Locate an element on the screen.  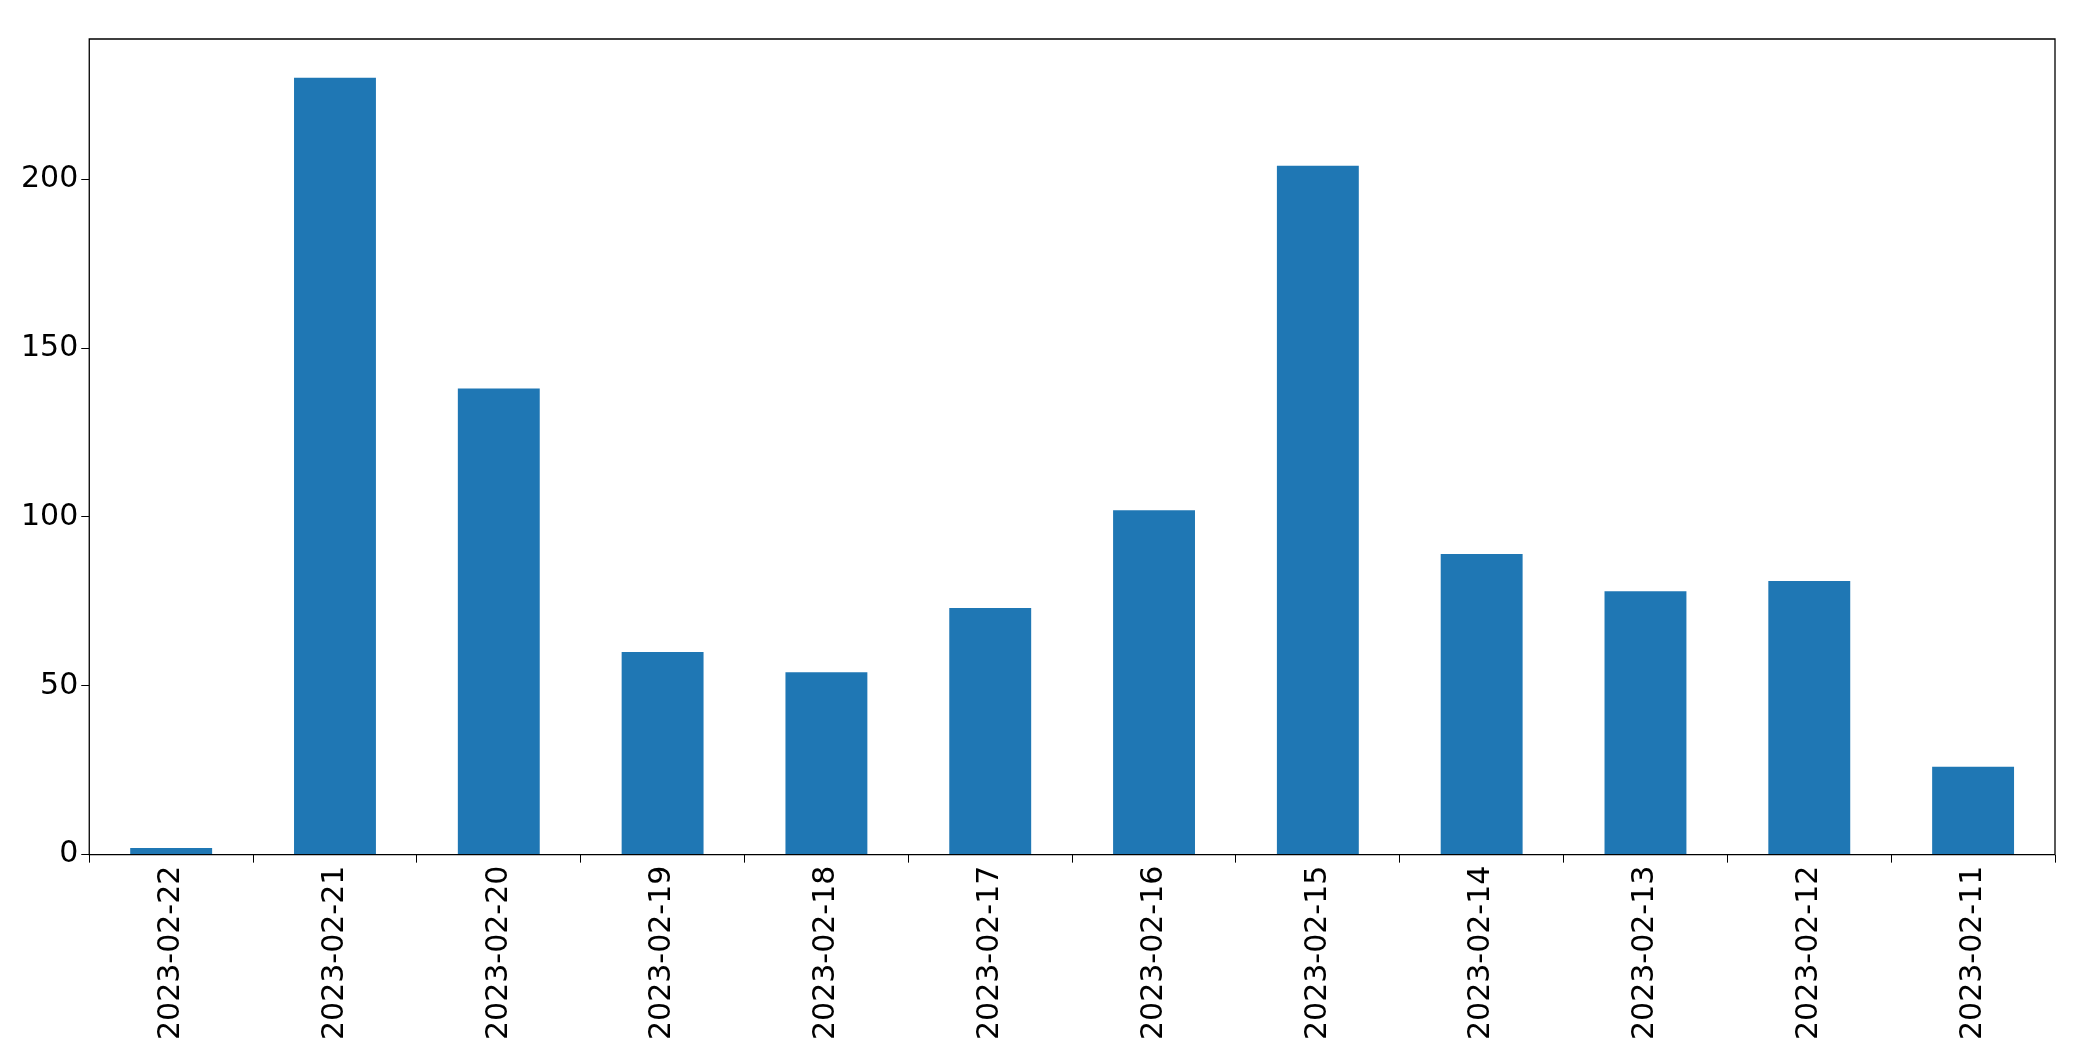
y-tick-label: 100 is located at coordinates (50, 514).